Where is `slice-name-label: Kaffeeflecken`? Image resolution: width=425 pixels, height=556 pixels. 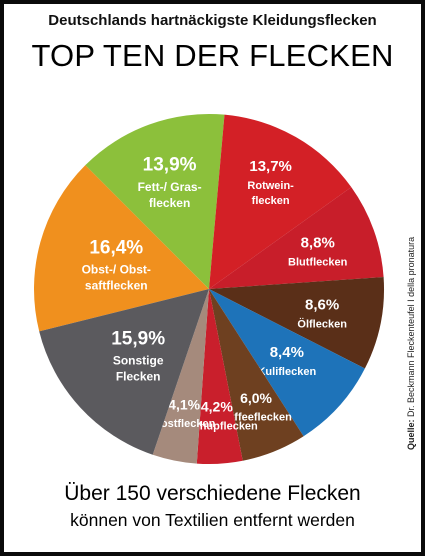
slice-name-label: Kaffeeflecken is located at coordinates (256, 418).